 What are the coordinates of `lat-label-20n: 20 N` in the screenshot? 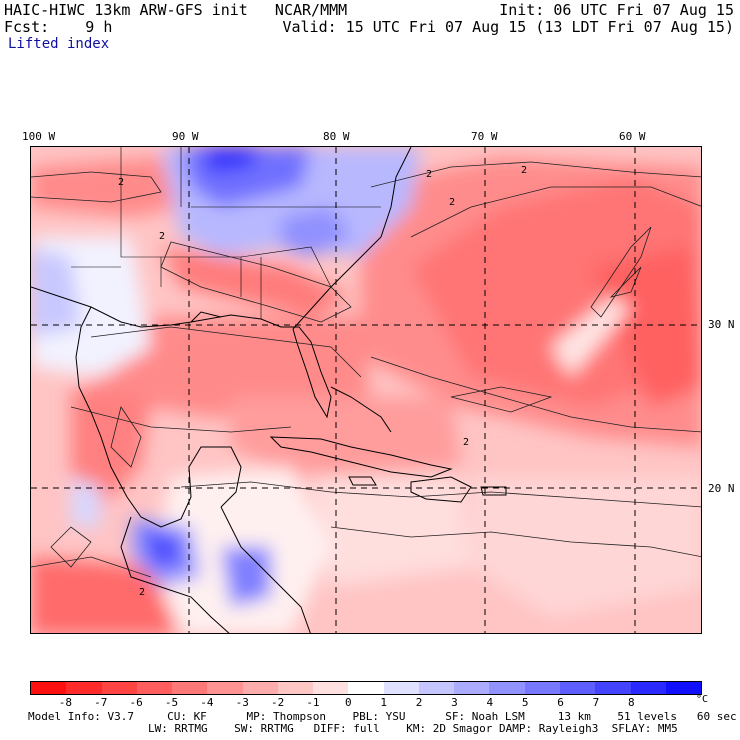 It's located at (721, 488).